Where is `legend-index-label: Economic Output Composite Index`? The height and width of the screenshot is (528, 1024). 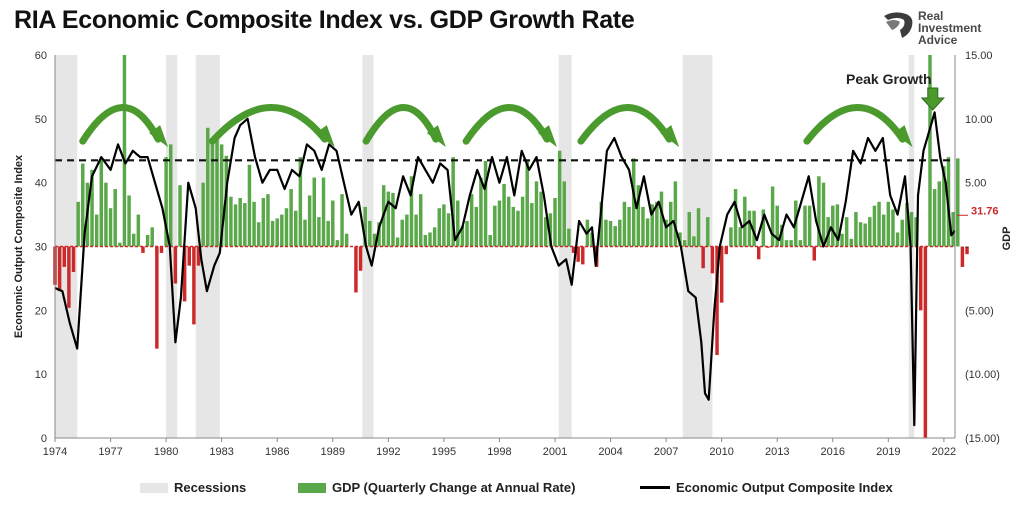 legend-index-label: Economic Output Composite Index is located at coordinates (784, 487).